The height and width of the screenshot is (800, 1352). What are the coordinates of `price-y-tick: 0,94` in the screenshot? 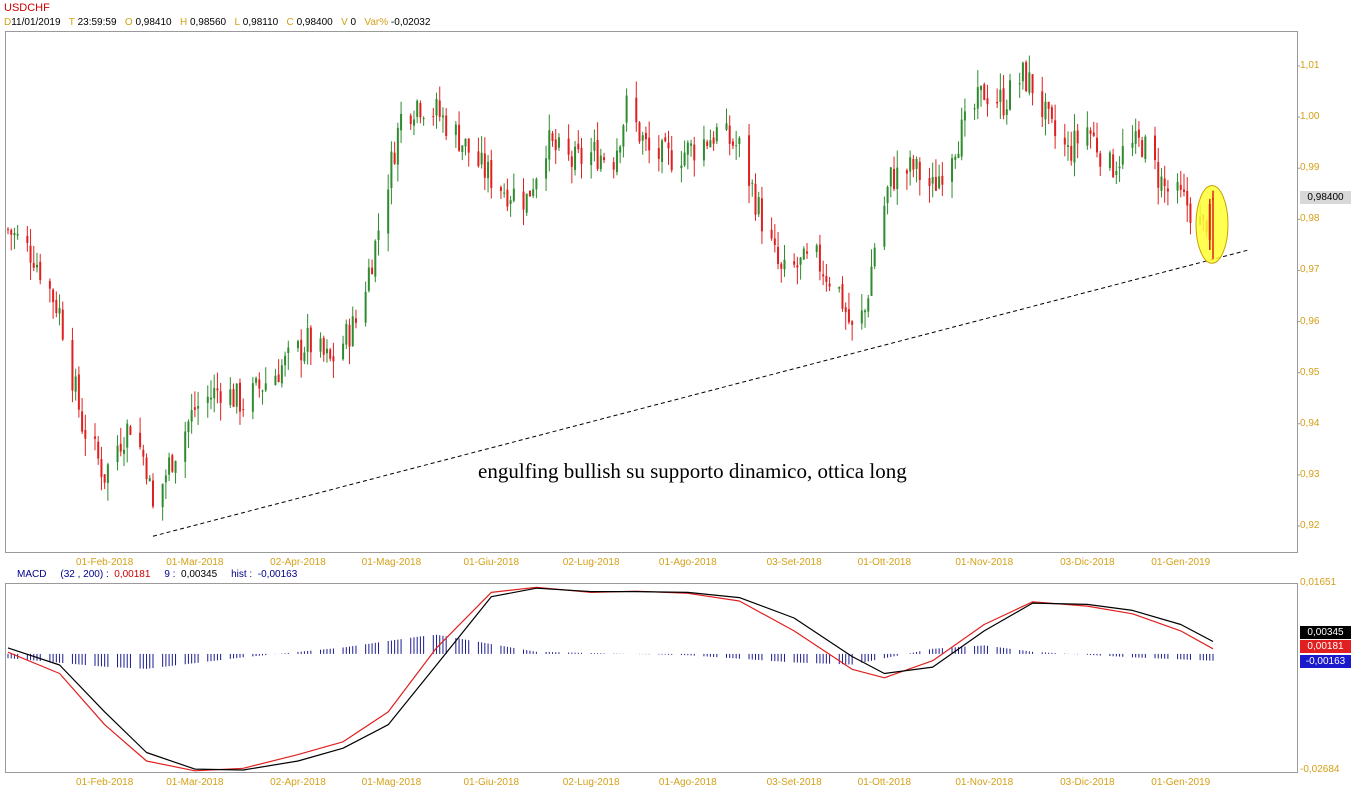 It's located at (1310, 423).